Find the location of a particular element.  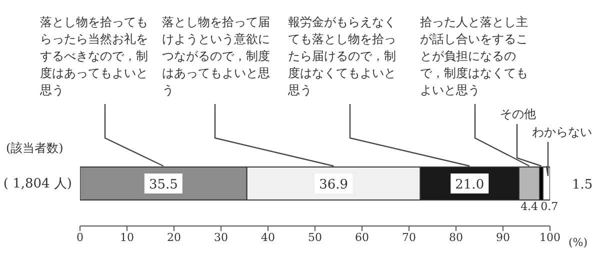

text: 落とし物を拾ってもらったら当然お礼をするべきなので，制度はあってもよいと思う is located at coordinates (94, 56).